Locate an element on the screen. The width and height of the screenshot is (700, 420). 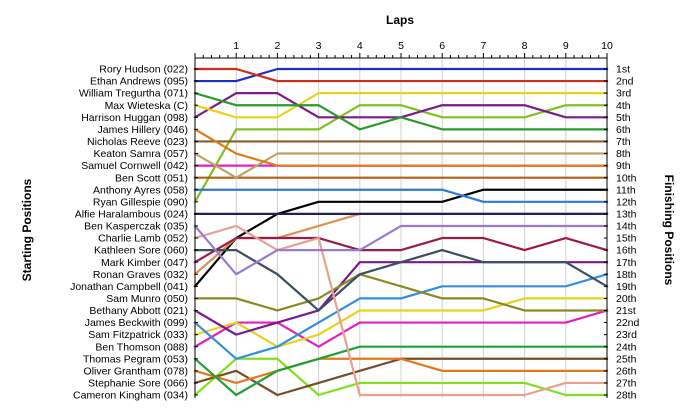
finishing-position-label: 13th is located at coordinates (626, 214).